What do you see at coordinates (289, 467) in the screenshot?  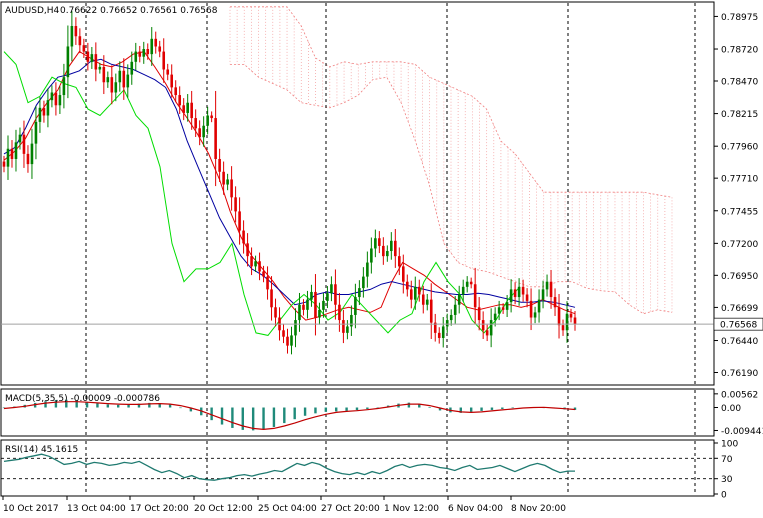 I see `rsi-line` at bounding box center [289, 467].